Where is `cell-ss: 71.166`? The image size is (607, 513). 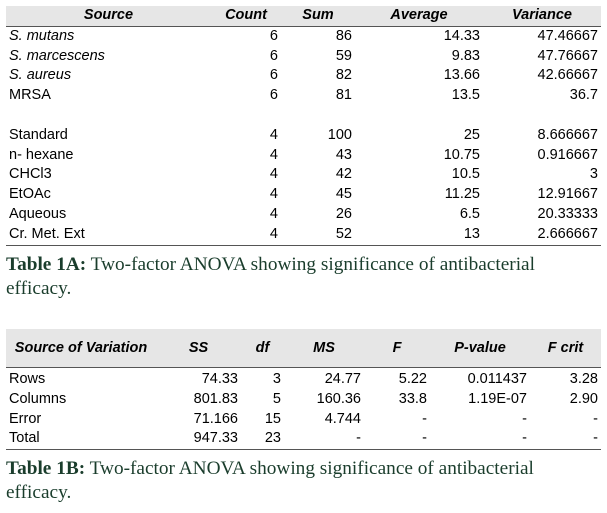
cell-ss: 71.166 is located at coordinates (215, 418).